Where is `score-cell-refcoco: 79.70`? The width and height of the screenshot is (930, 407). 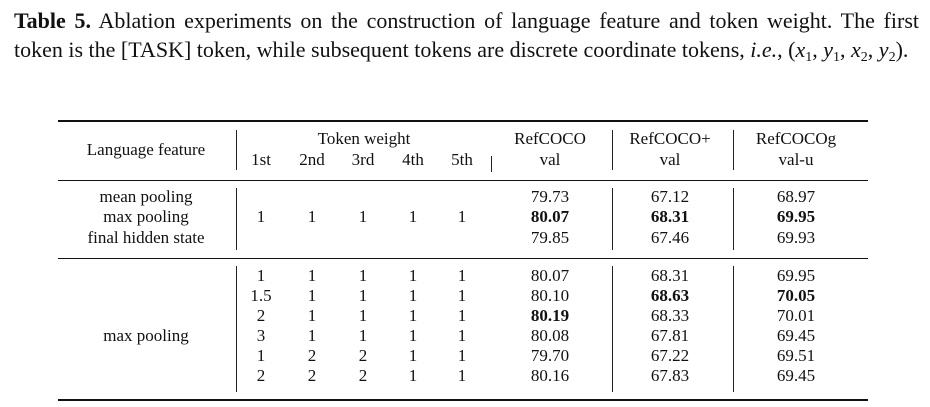
score-cell-refcoco: 79.70 is located at coordinates (550, 355).